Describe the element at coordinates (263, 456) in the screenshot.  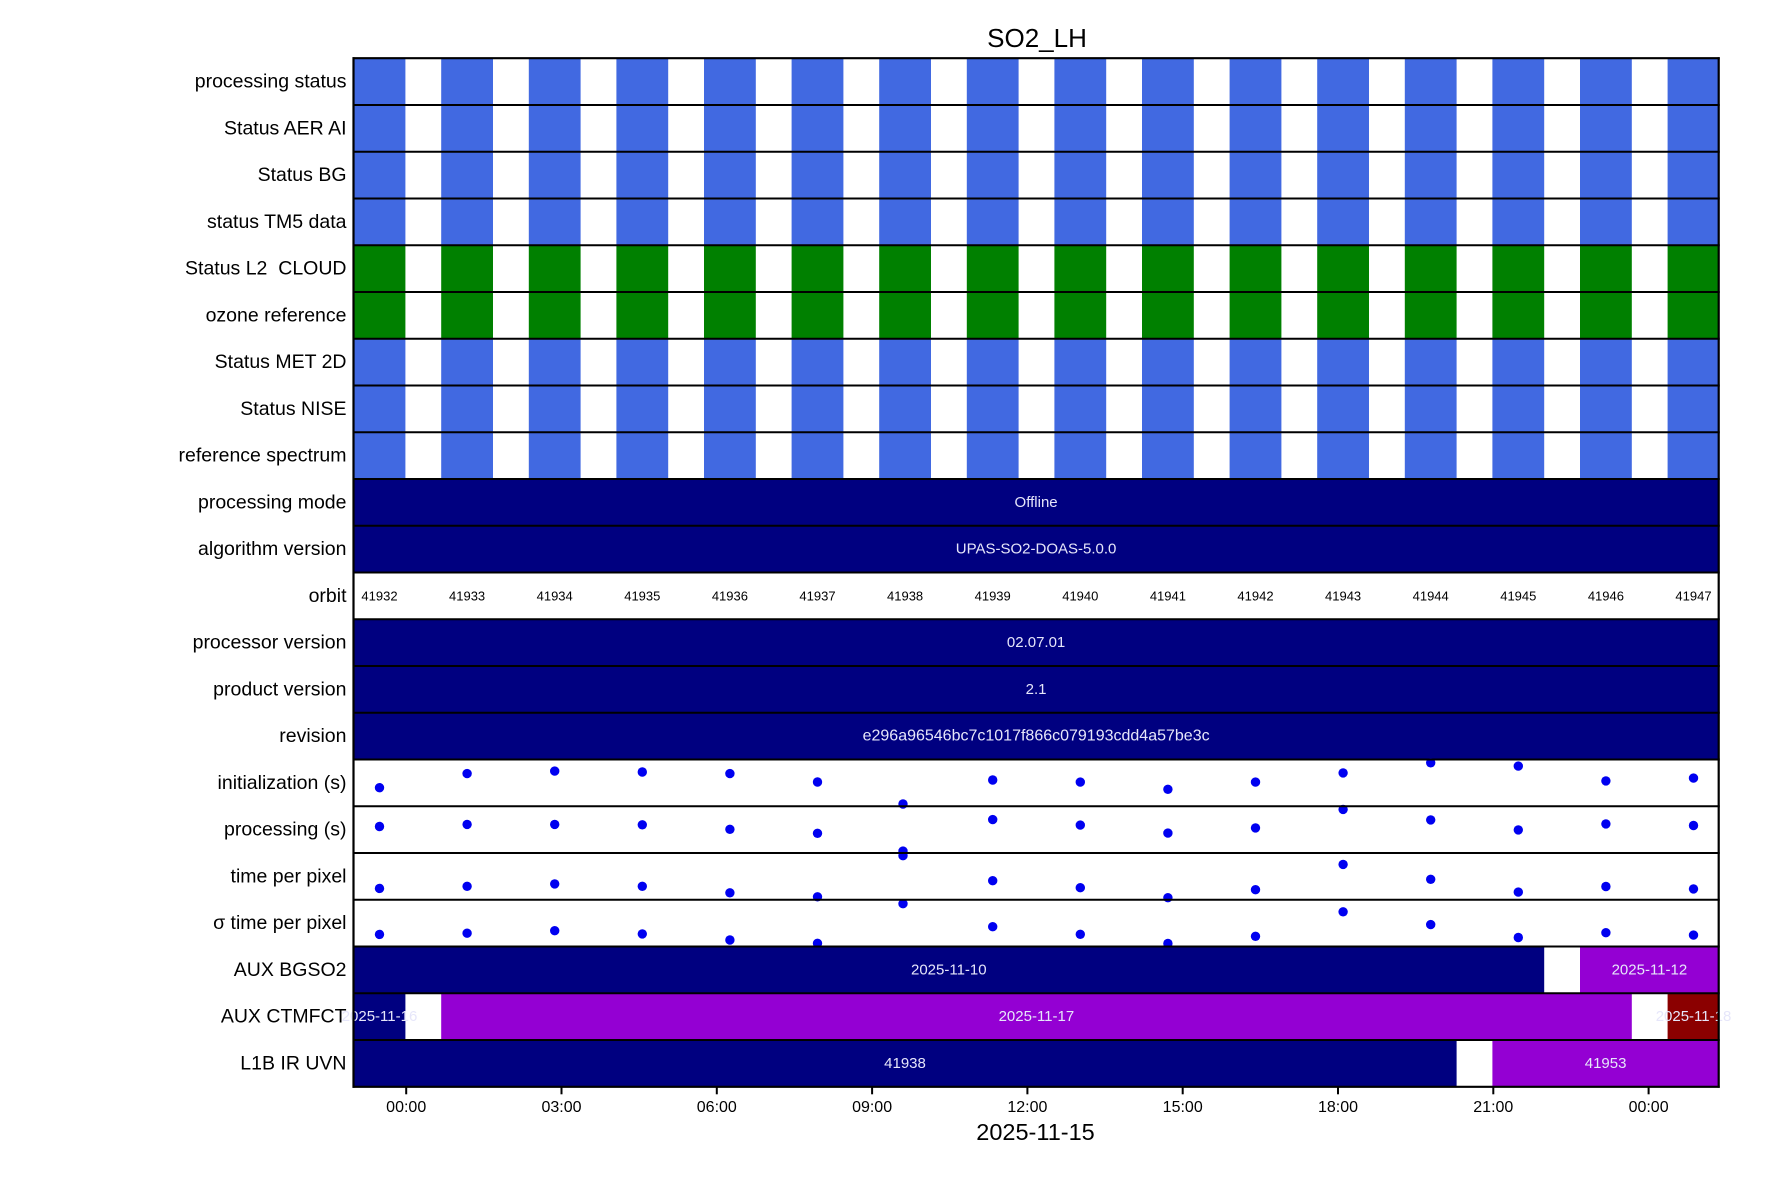
I see `svg-text: reference spectrum` at that location.